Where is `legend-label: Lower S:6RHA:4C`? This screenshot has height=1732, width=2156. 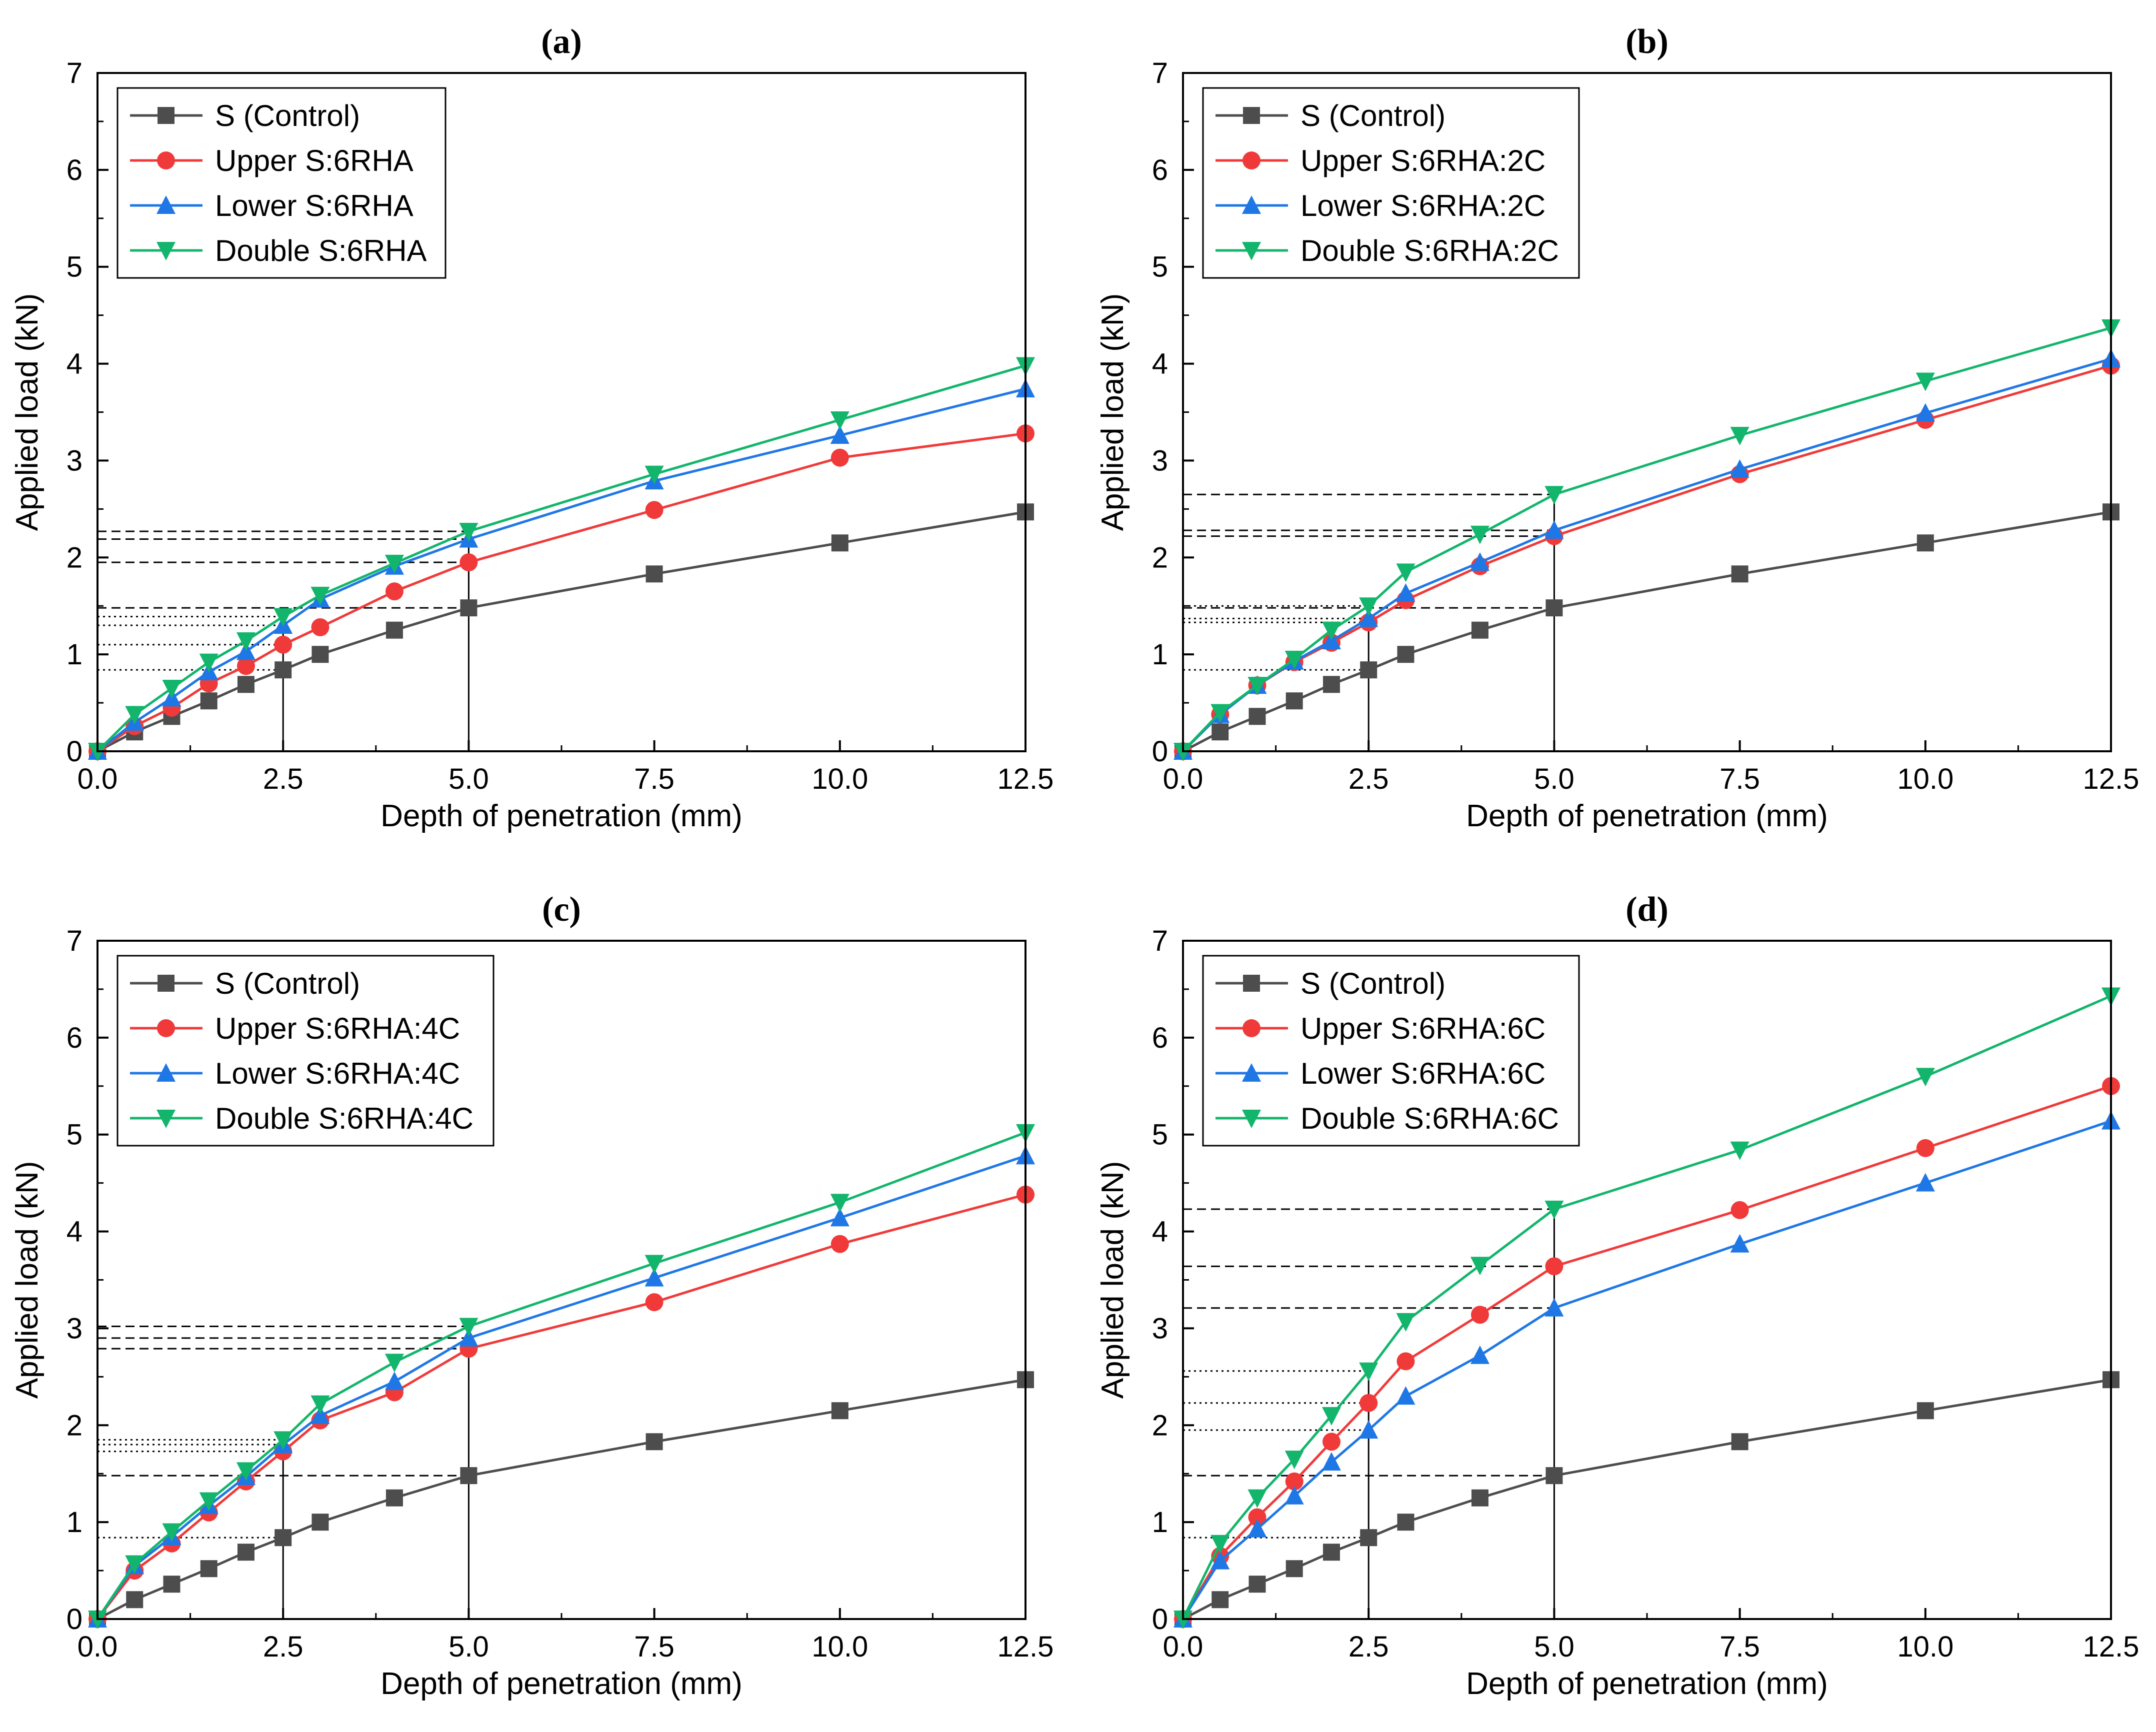 legend-label: Lower S:6RHA:4C is located at coordinates (337, 1073).